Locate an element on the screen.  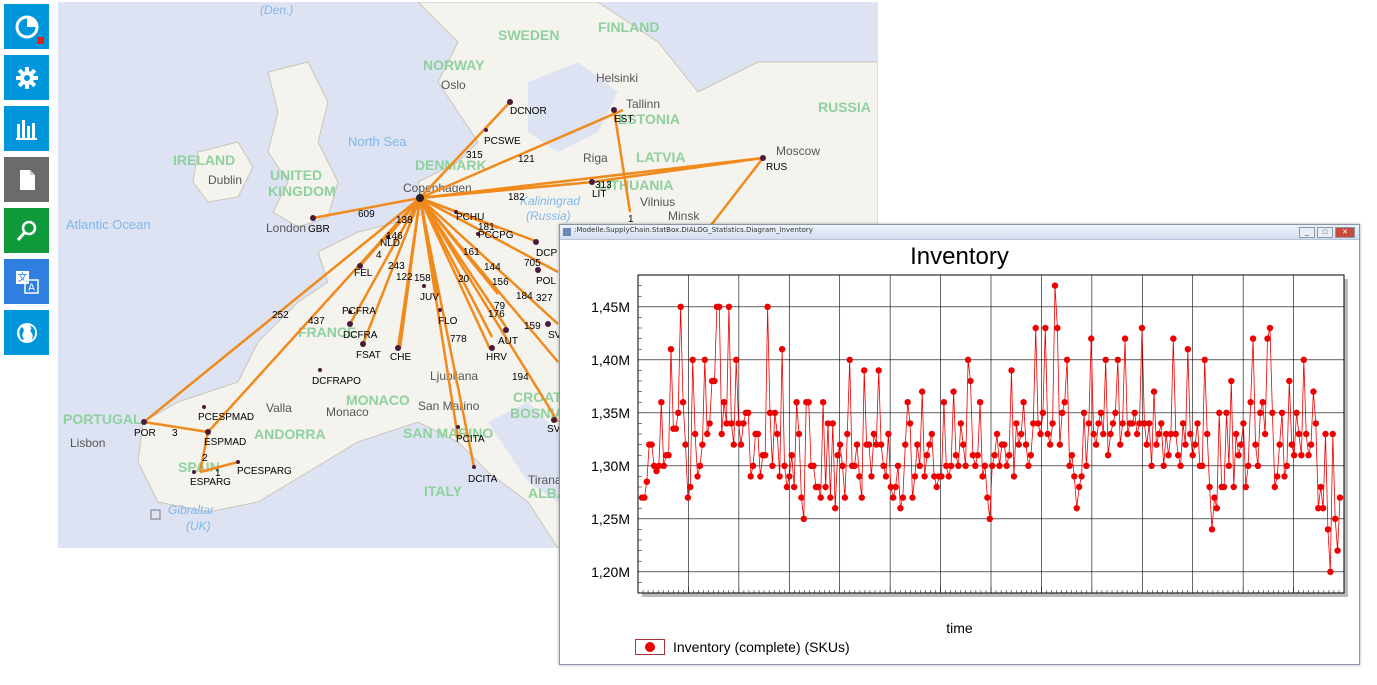
node: SVN is located at coordinates (557, 426).